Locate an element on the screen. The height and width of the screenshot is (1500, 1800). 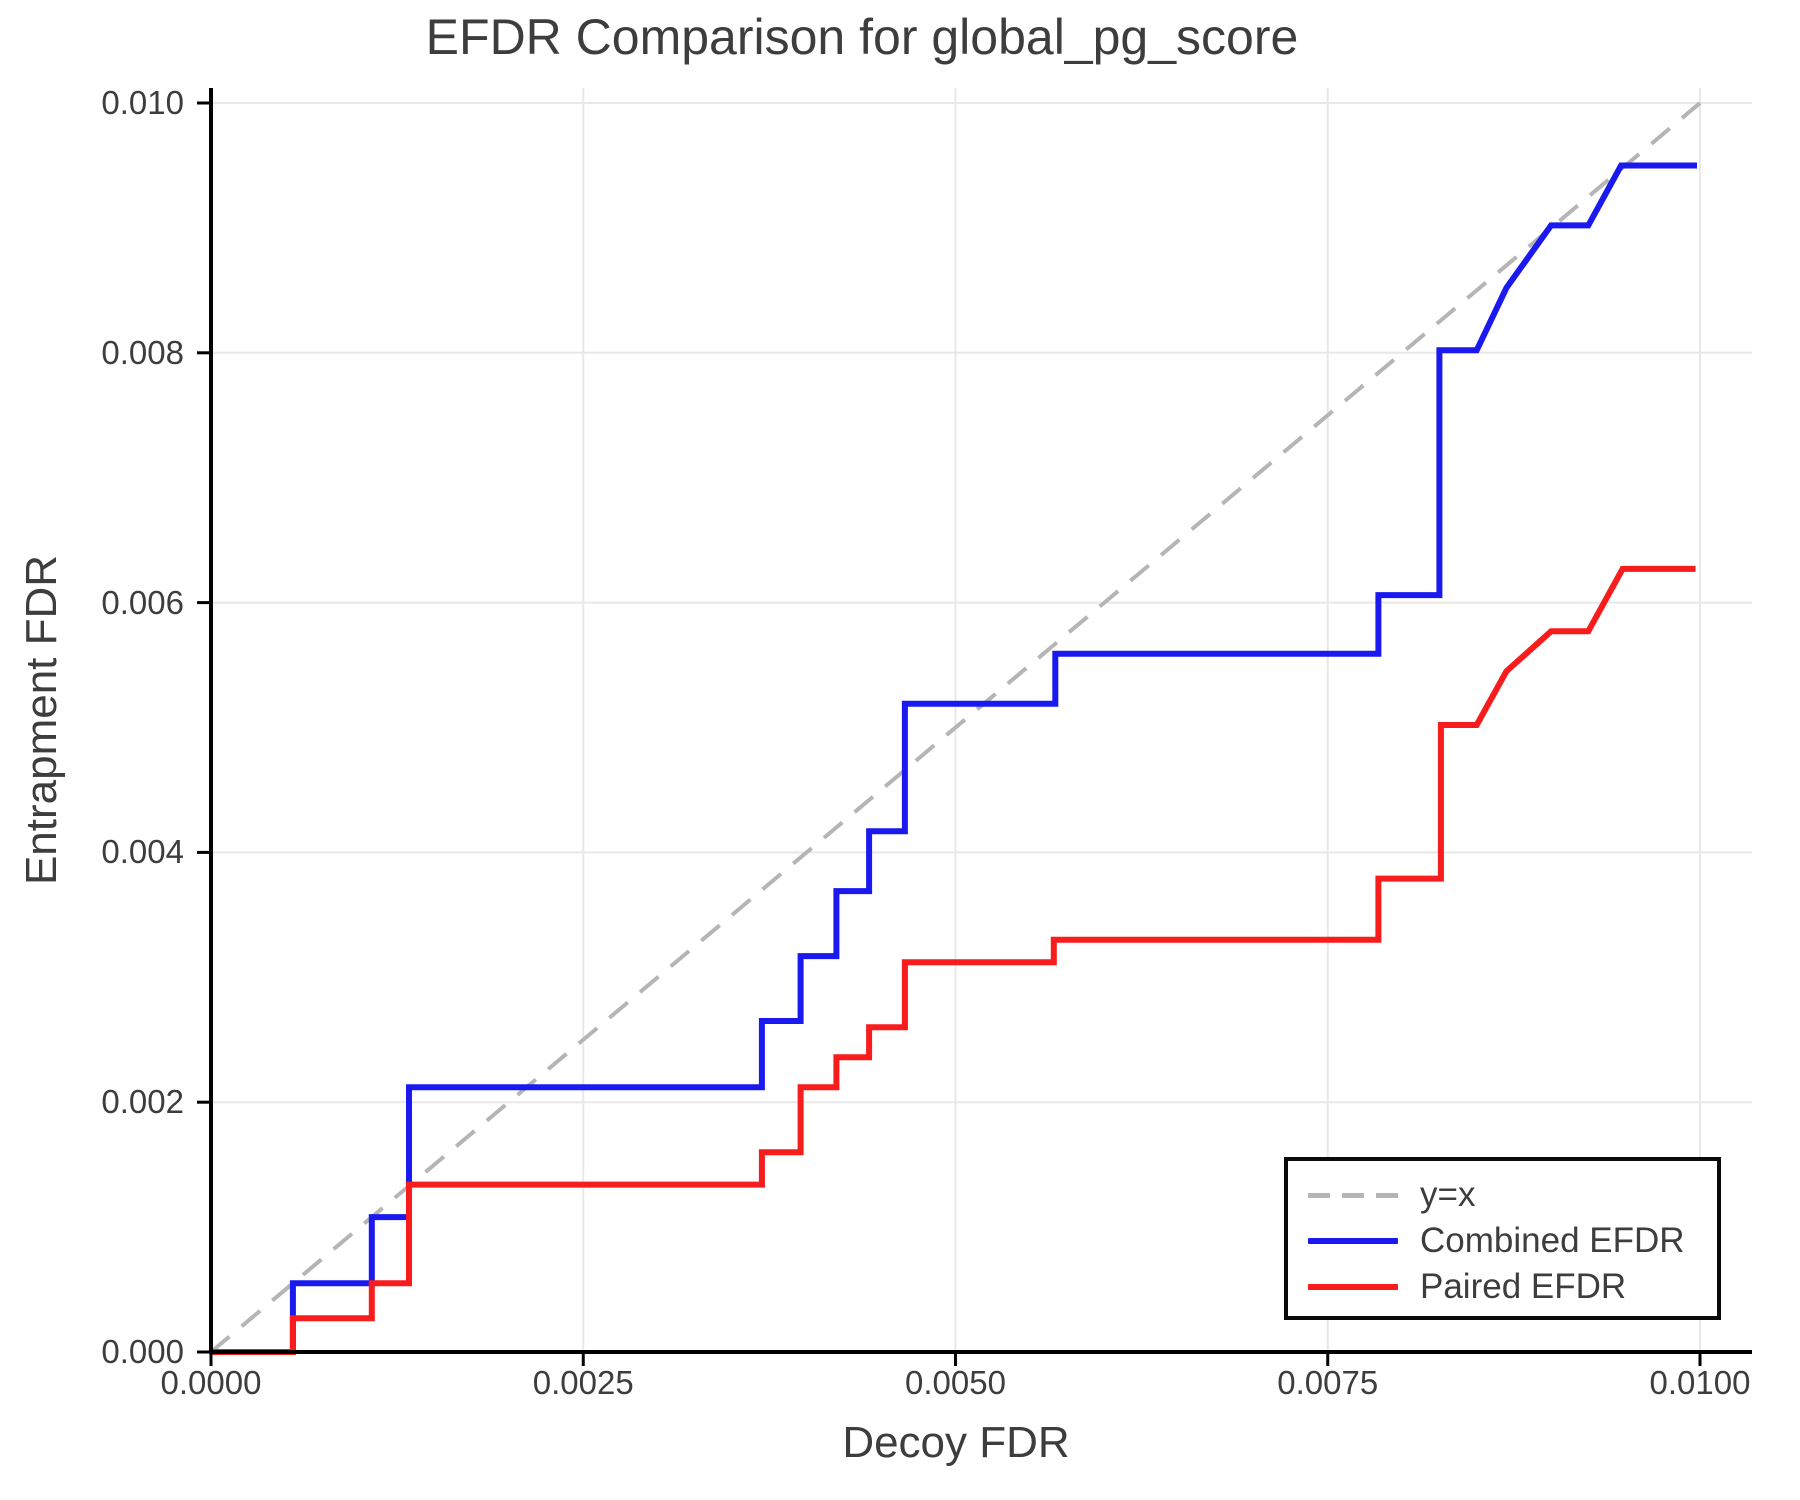
legend-sample-identity-dashed-line-icon is located at coordinates (1353, 1195).